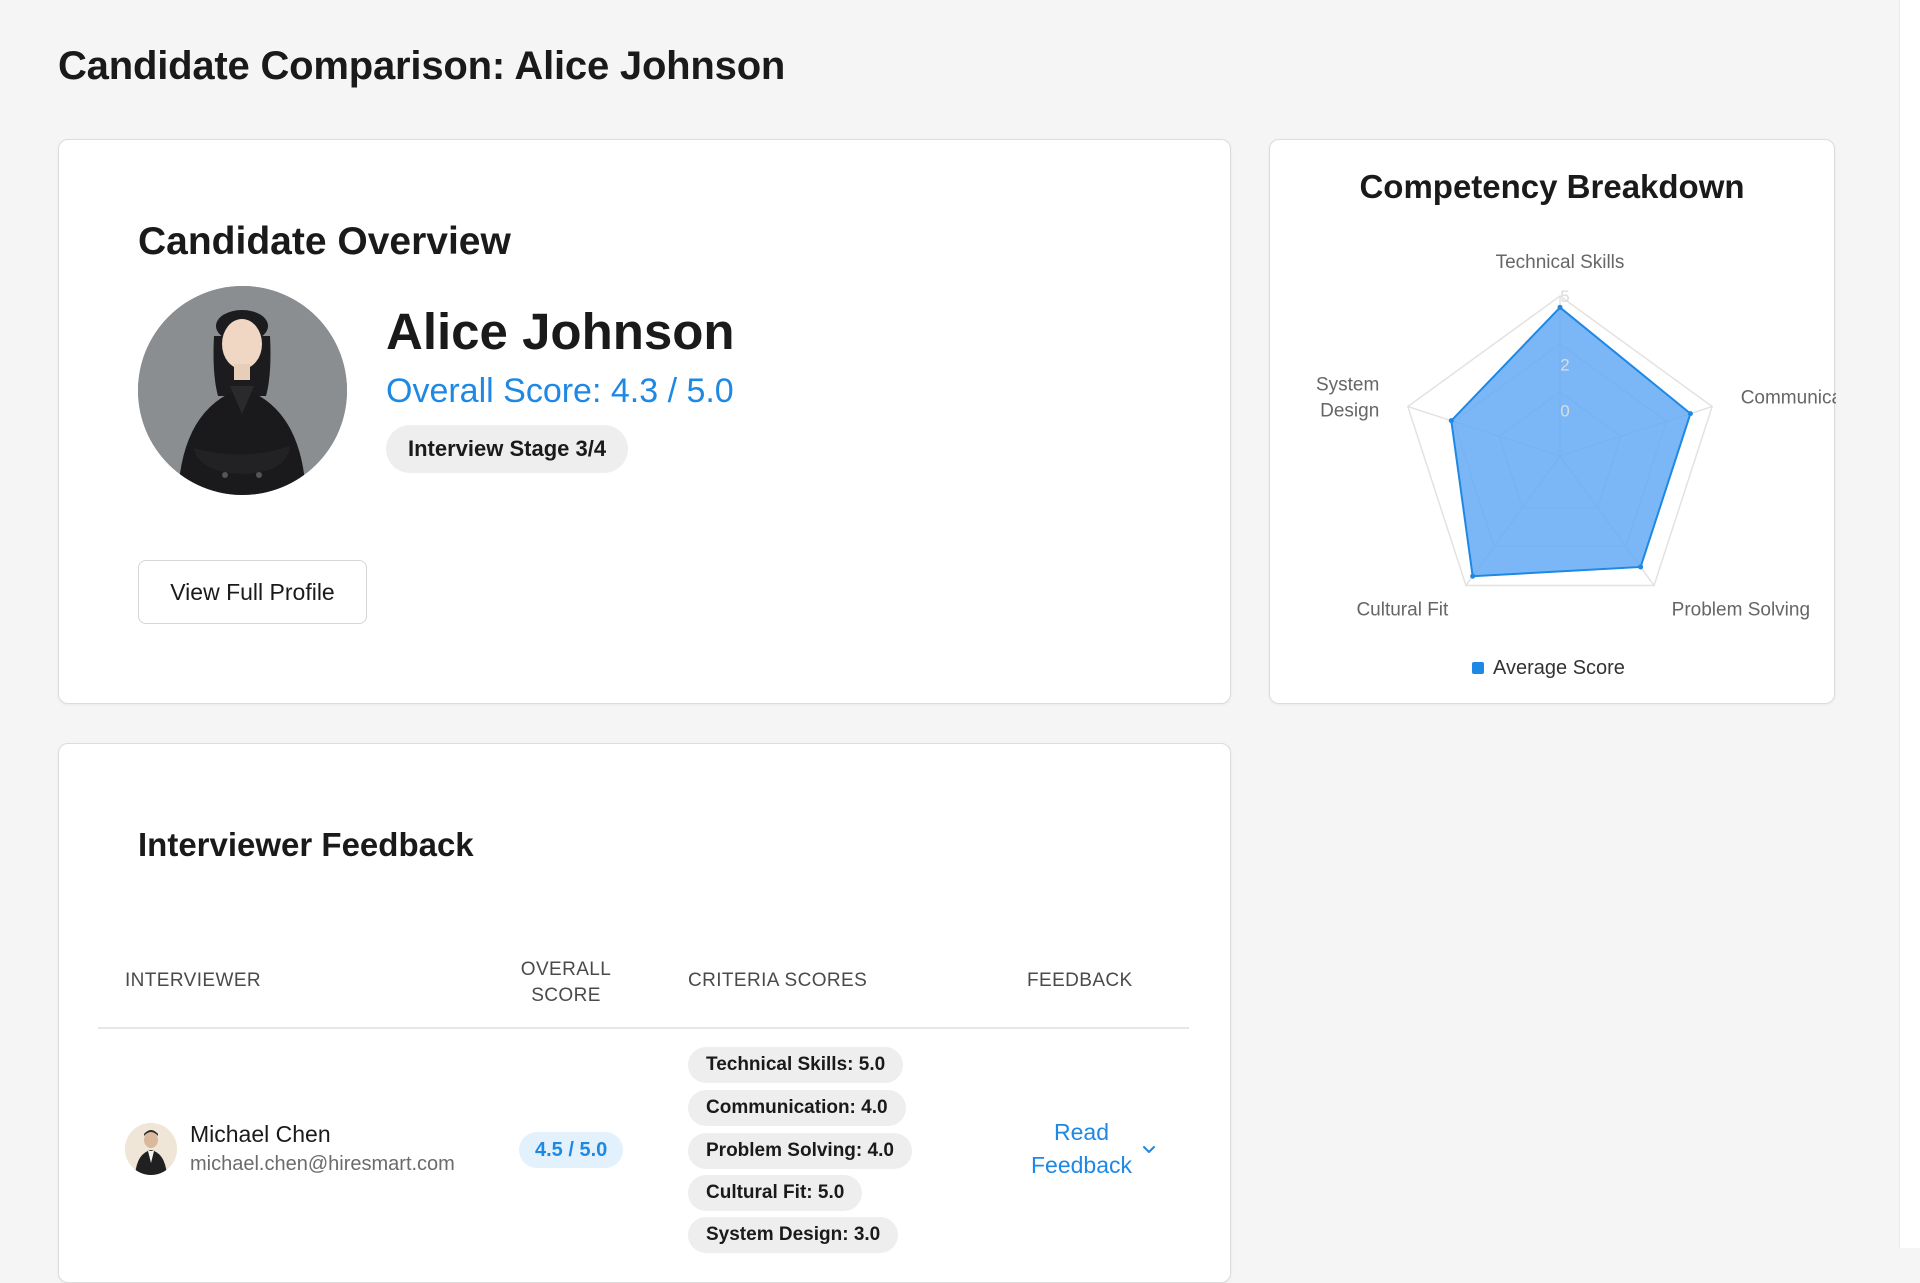 This screenshot has height=1283, width=1920. I want to click on radar-tick-labels: 5 2 0, so click(1564, 353).